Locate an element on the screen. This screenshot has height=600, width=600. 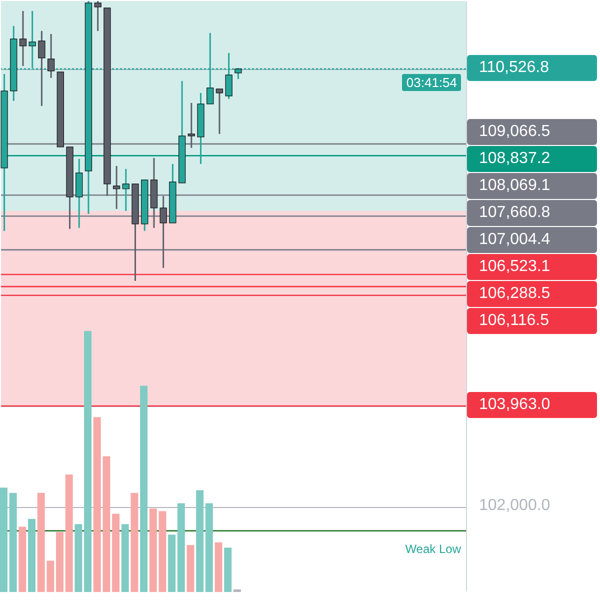
ref-line-label: 107,660.8 is located at coordinates (515, 212).